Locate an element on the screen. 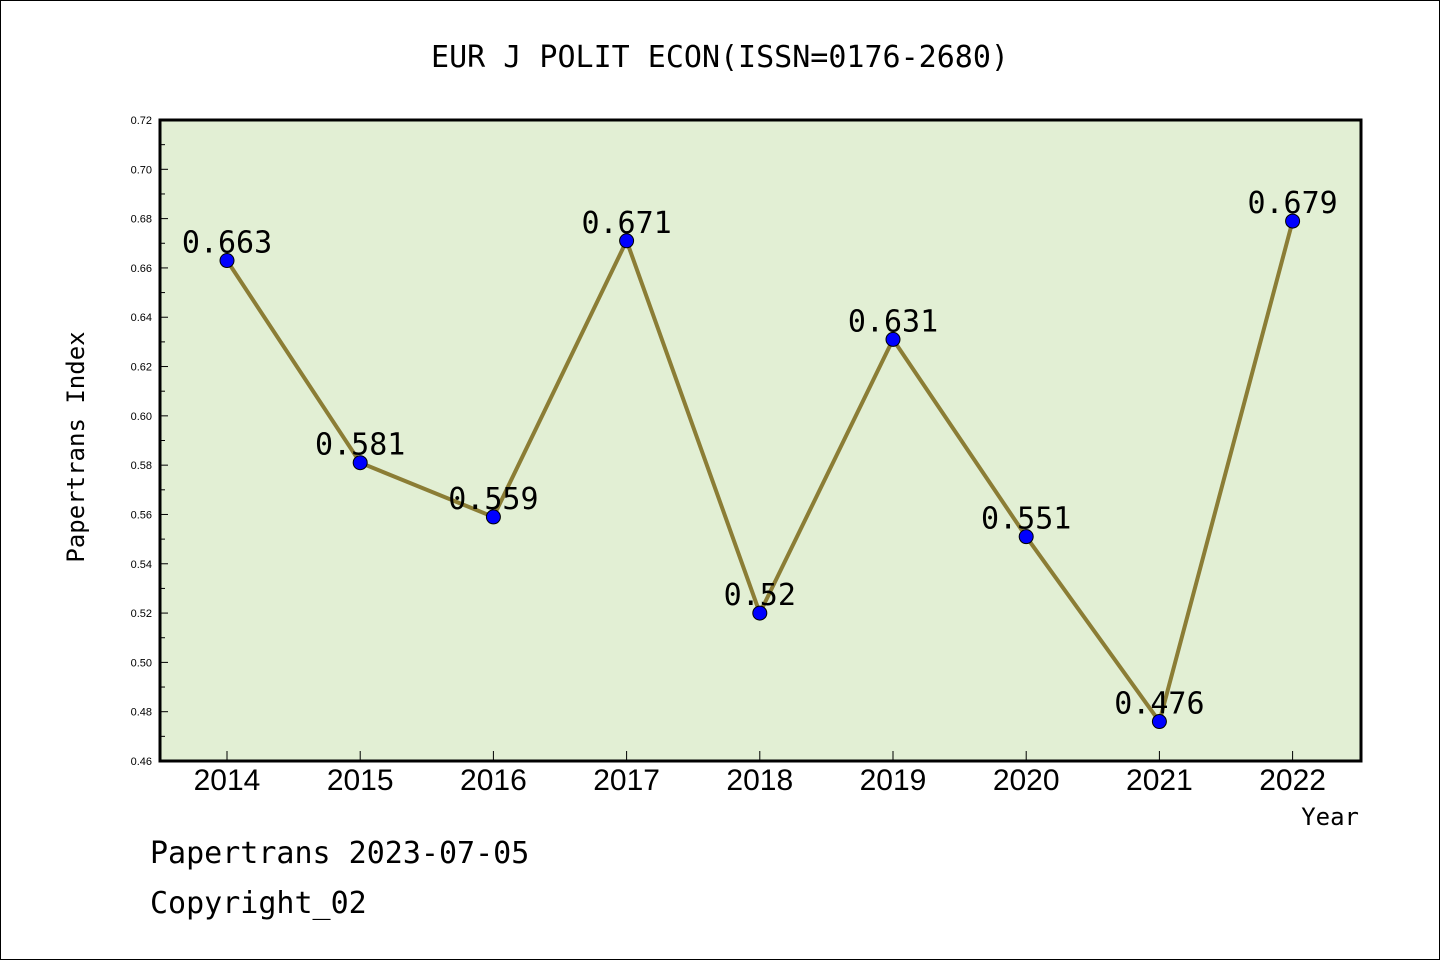 The height and width of the screenshot is (960, 1440). x-axis-label: Year is located at coordinates (1330, 817).